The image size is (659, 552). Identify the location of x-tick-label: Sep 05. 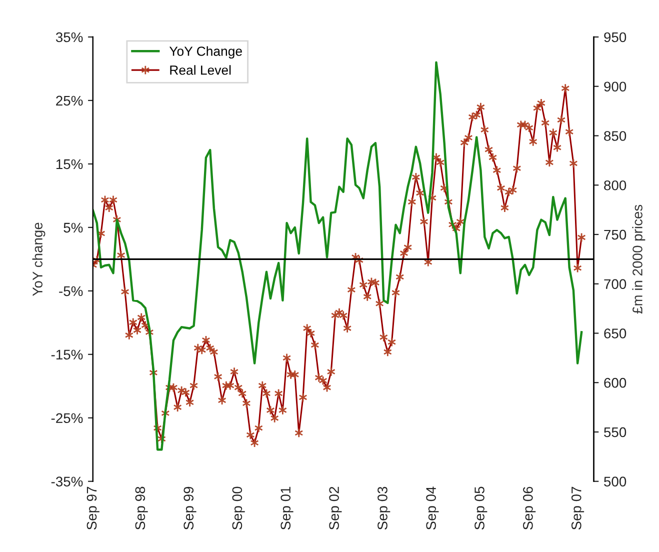
(481, 508).